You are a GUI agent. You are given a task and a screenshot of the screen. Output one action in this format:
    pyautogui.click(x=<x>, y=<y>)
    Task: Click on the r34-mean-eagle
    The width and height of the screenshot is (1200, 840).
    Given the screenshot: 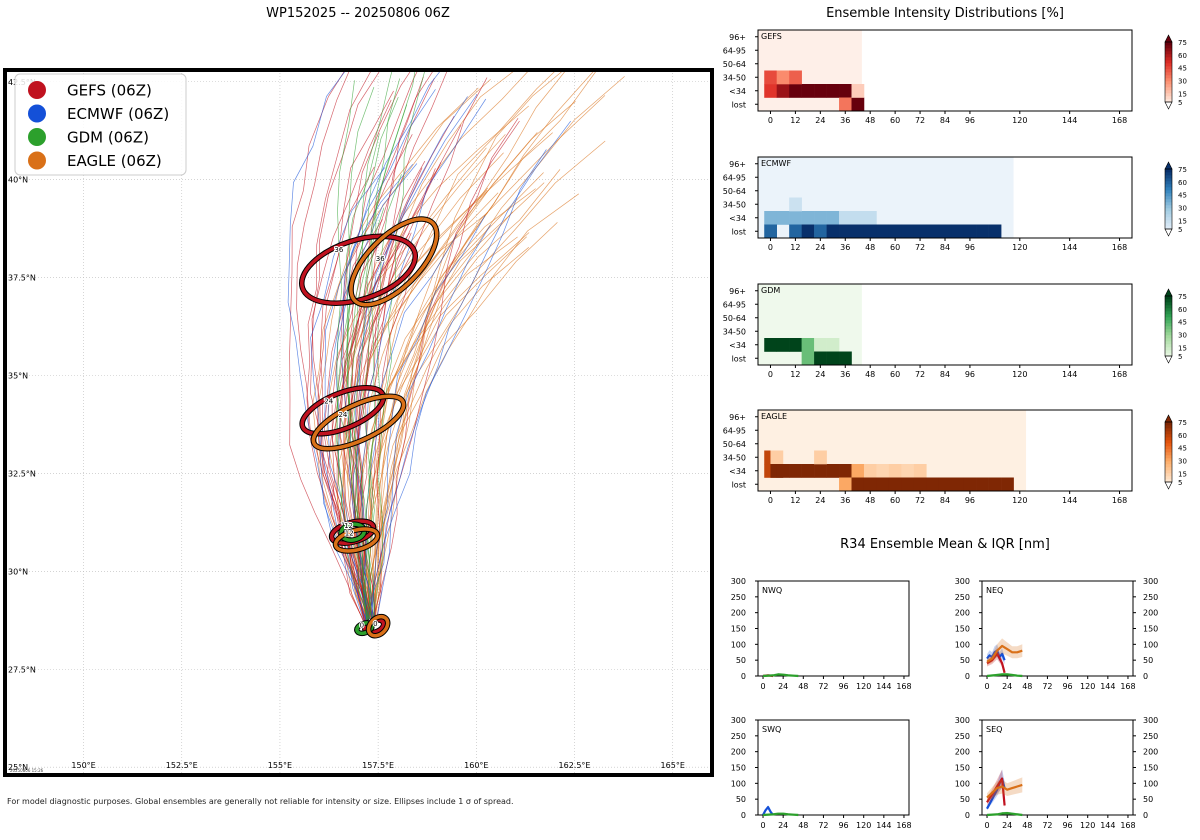 What is the action you would take?
    pyautogui.click(x=1004, y=653)
    